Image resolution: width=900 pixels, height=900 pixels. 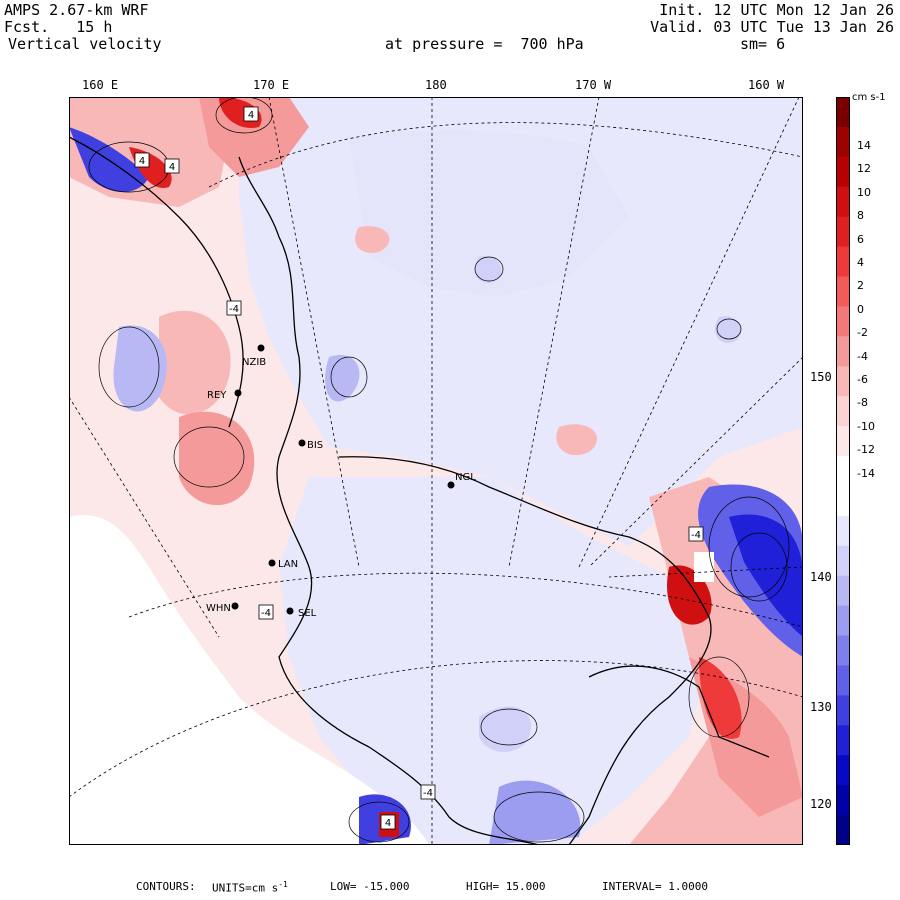 What do you see at coordinates (862, 379) in the screenshot?
I see `colorbar-tick-label: -6` at bounding box center [862, 379].